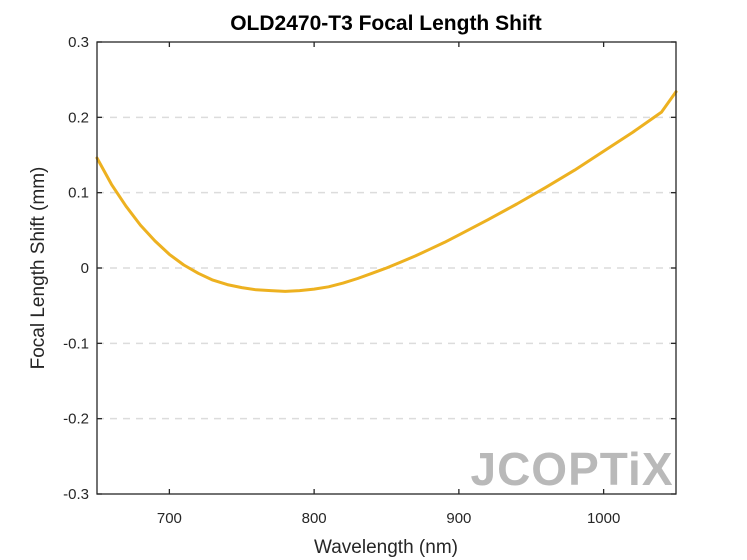 This screenshot has width=747, height=560. What do you see at coordinates (85, 268) in the screenshot?
I see `y-tick-label: 0` at bounding box center [85, 268].